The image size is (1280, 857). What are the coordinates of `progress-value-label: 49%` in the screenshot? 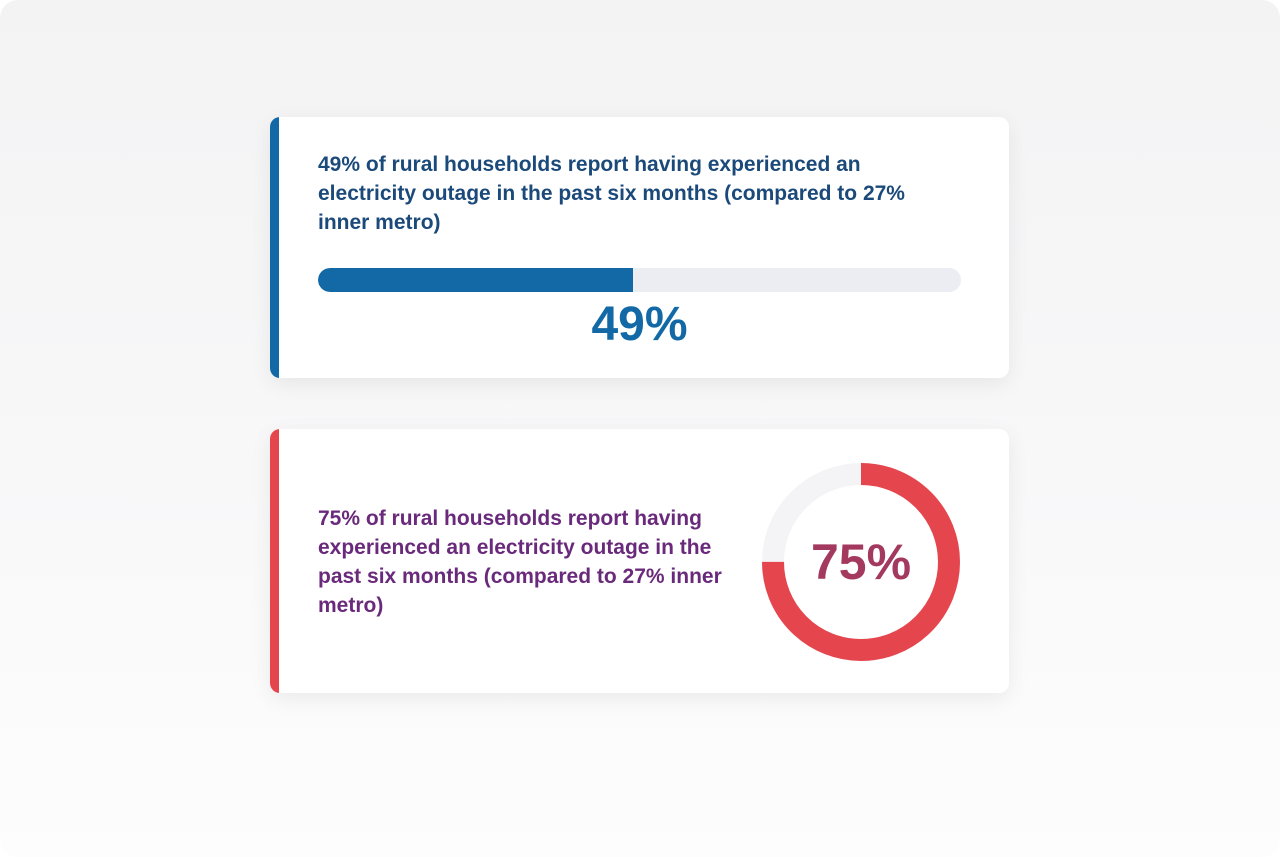 It's located at (639, 324).